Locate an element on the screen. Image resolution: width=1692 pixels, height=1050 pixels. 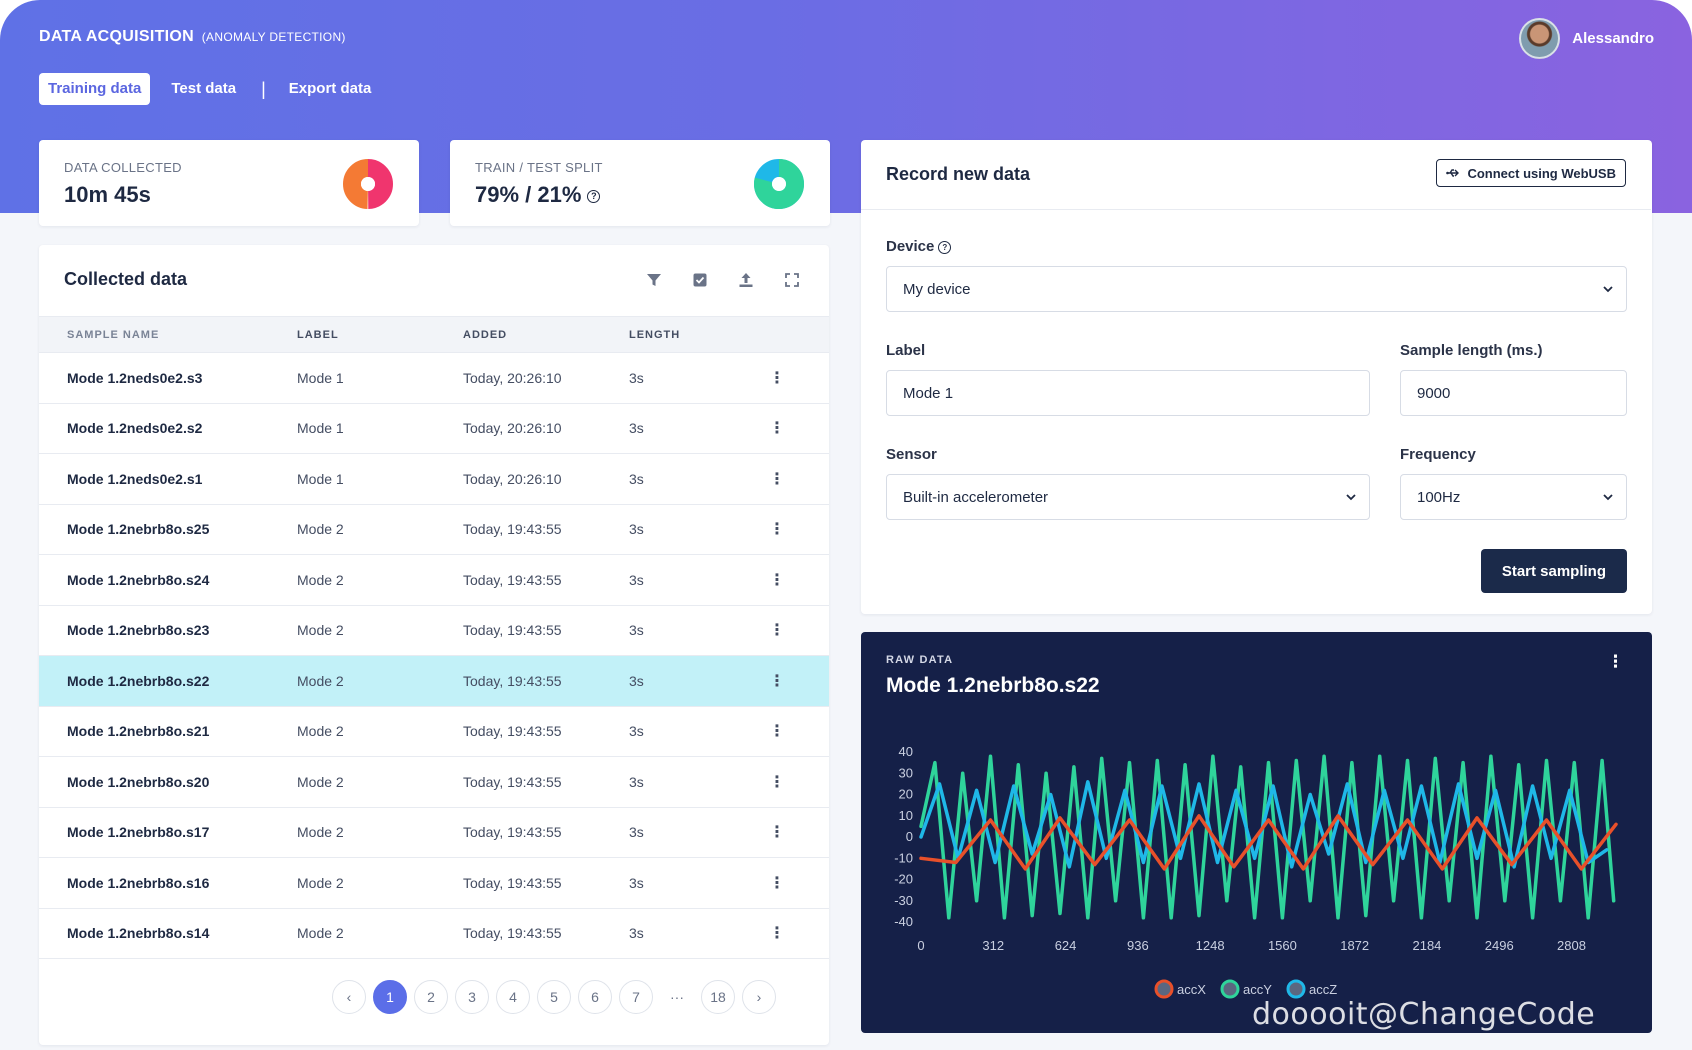
y-tick-label: 30 is located at coordinates (906, 772).